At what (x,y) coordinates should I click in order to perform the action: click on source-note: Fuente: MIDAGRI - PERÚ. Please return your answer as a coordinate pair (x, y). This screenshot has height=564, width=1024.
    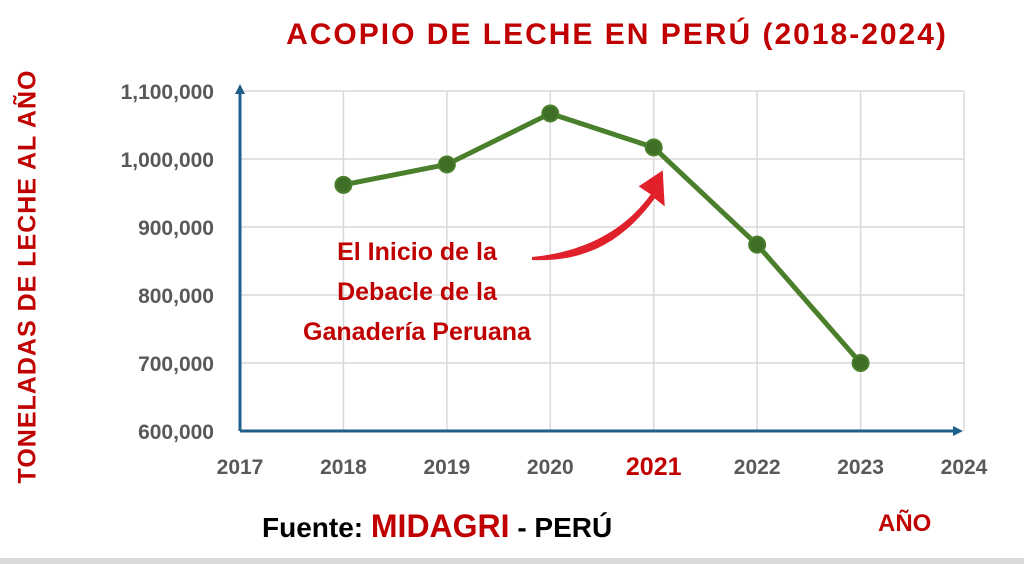
    Looking at the image, I should click on (437, 526).